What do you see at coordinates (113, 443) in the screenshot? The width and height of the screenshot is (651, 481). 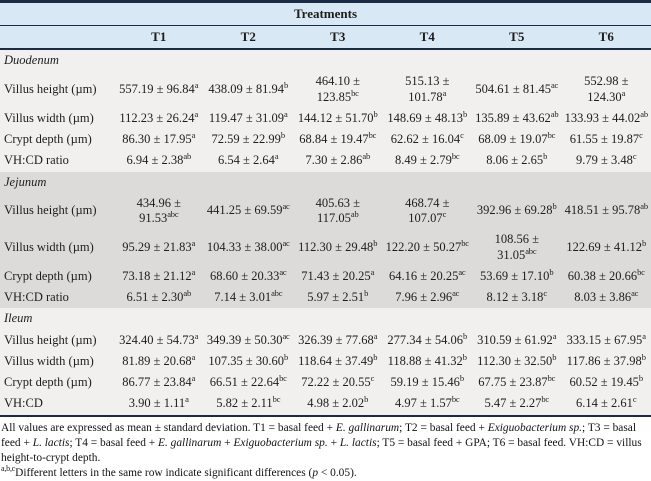 I see `footnote-text: ; T4 = basal feed +` at bounding box center [113, 443].